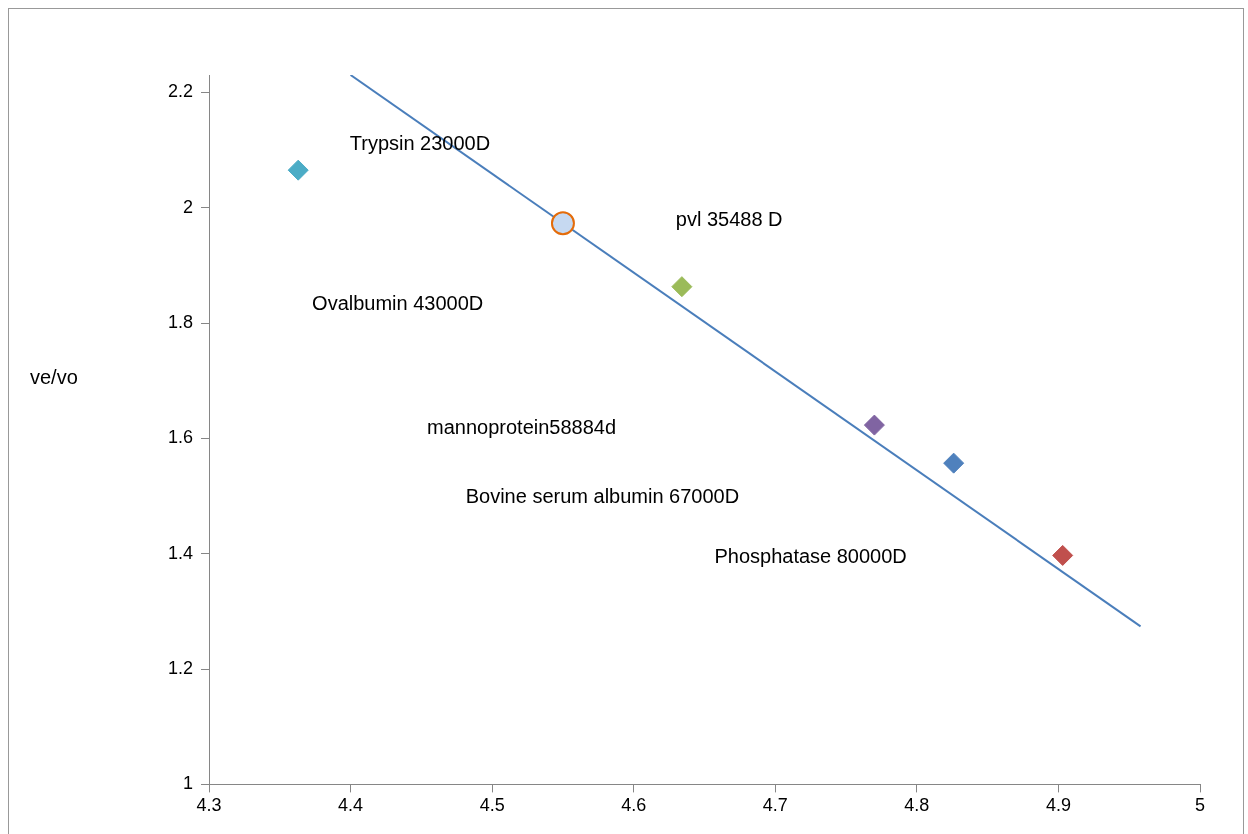  What do you see at coordinates (188, 206) in the screenshot?
I see `y-tick-label: 2` at bounding box center [188, 206].